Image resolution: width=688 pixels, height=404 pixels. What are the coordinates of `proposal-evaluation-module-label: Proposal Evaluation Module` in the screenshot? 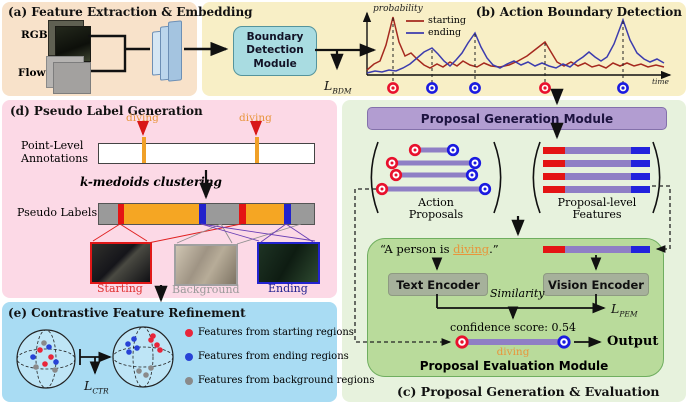 It's located at (514, 366).